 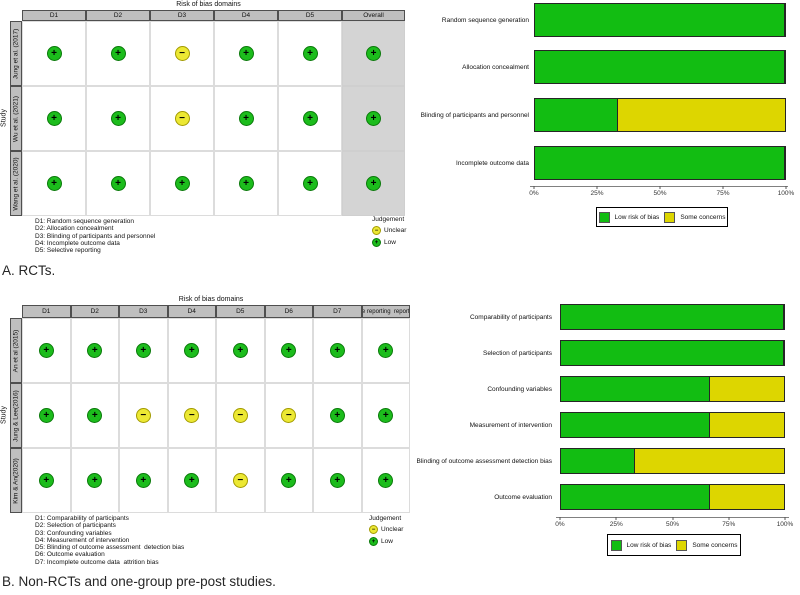 I want to click on bar-category-label: Confounding variables, so click(x=519, y=389).